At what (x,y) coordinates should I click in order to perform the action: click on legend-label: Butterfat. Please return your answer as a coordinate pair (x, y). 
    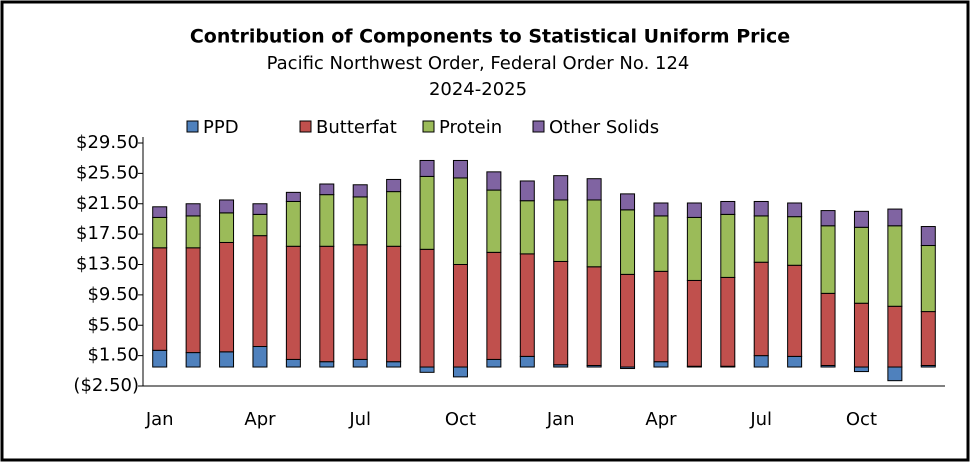
    Looking at the image, I should click on (356, 127).